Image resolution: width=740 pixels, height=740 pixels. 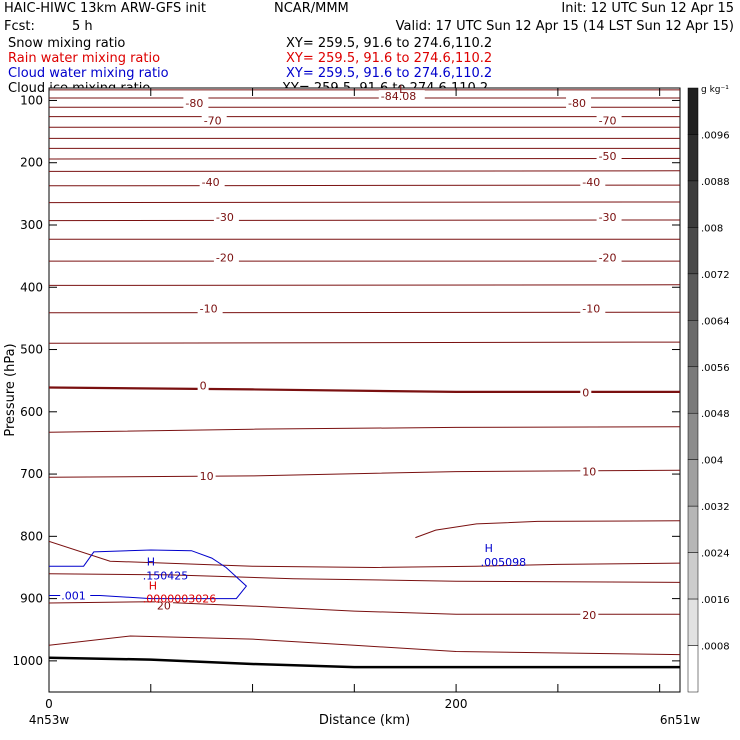 What do you see at coordinates (31, 225) in the screenshot?
I see `y-axis-tick-label: 300` at bounding box center [31, 225].